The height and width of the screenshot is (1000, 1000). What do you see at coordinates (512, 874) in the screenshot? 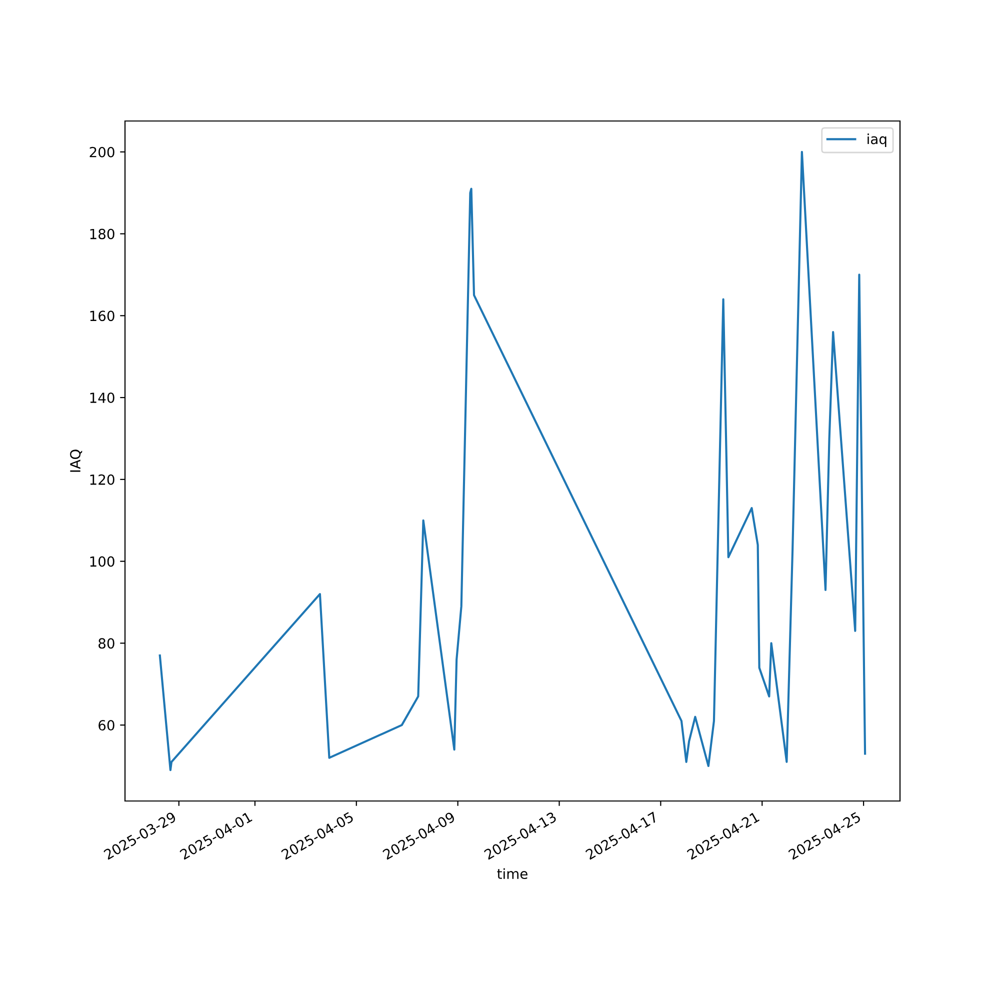
I see `x-axis-title: time` at bounding box center [512, 874].